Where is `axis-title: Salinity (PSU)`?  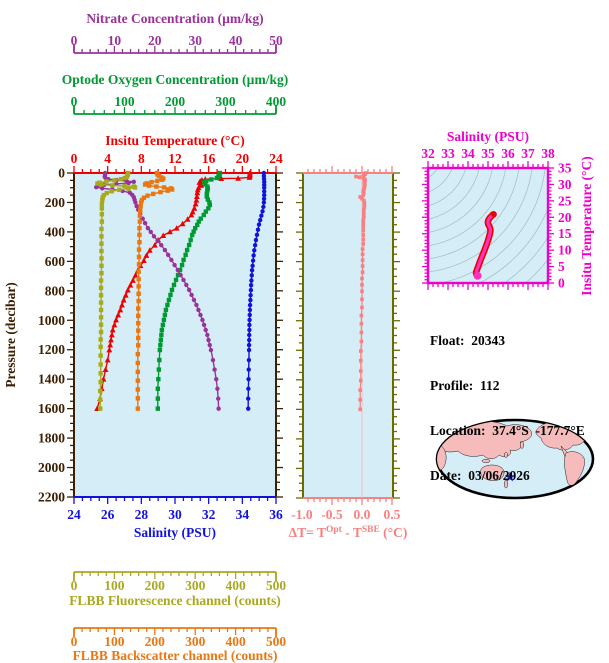 axis-title: Salinity (PSU) is located at coordinates (175, 532).